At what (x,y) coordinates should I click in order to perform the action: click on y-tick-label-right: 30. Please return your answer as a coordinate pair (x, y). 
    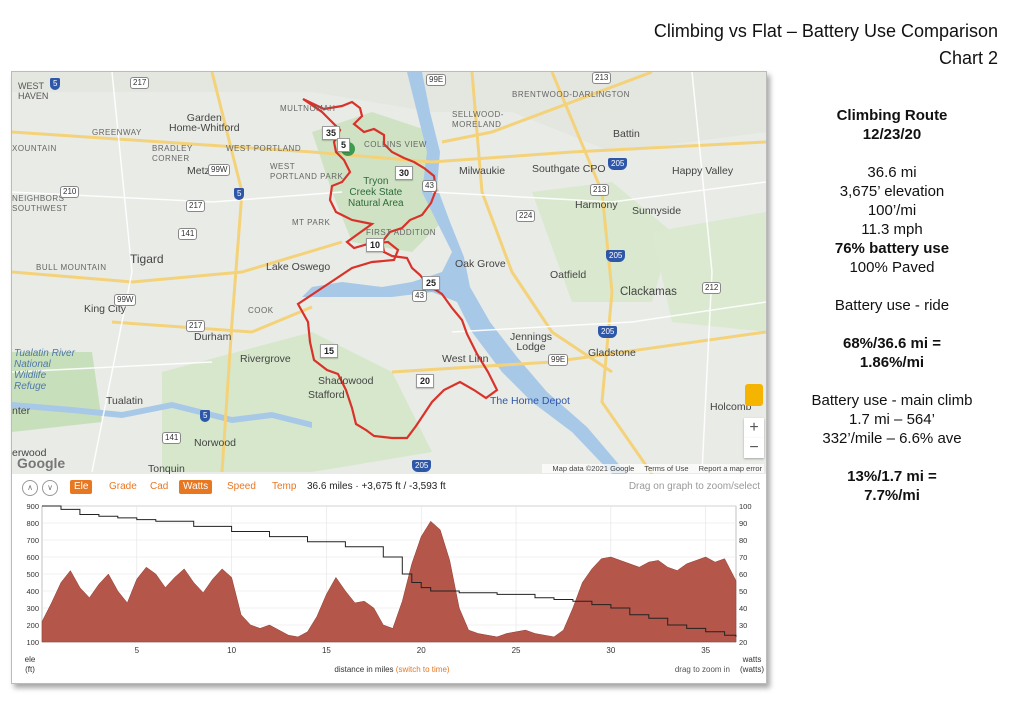
    Looking at the image, I should click on (743, 625).